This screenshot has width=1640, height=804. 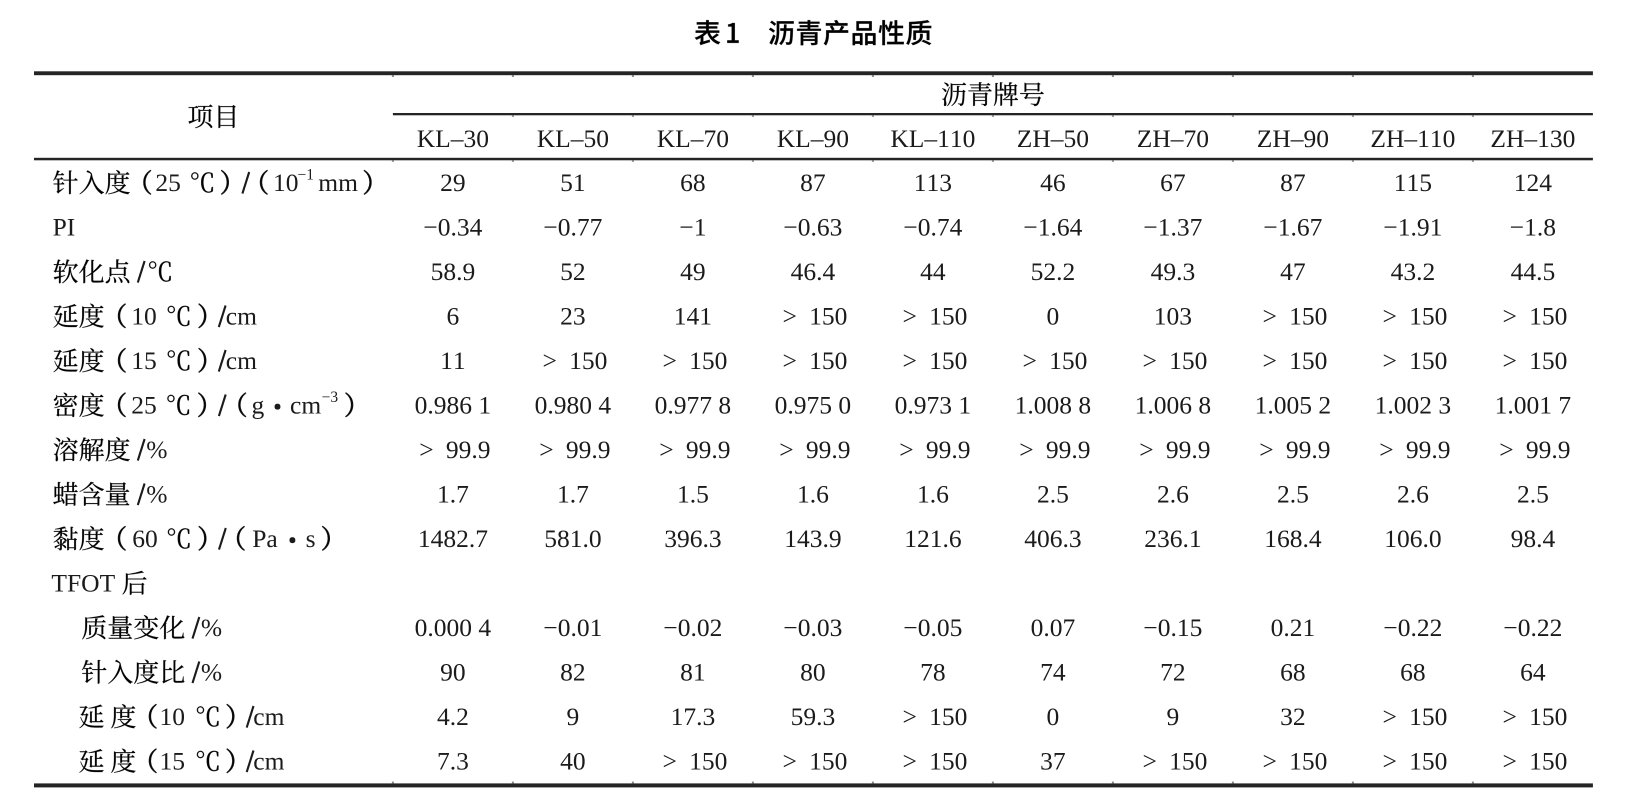 I want to click on svg-text: 406.3, so click(x=1052, y=538).